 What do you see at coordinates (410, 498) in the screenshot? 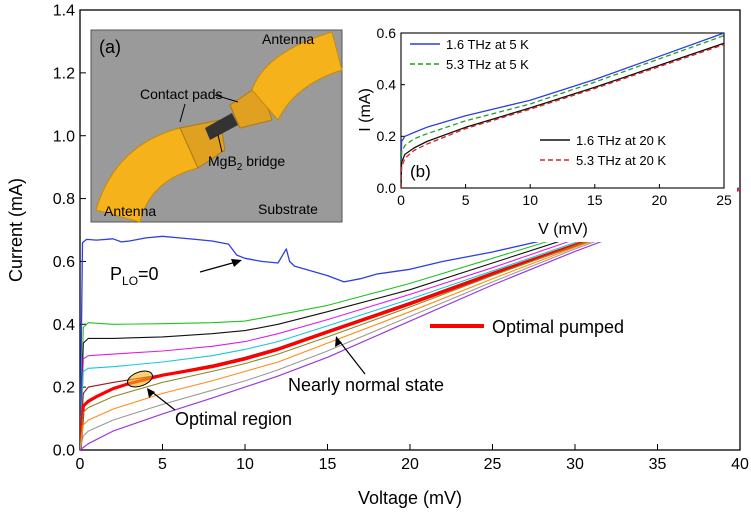
I see `main-x-axis-label: Voltage (mV)` at bounding box center [410, 498].